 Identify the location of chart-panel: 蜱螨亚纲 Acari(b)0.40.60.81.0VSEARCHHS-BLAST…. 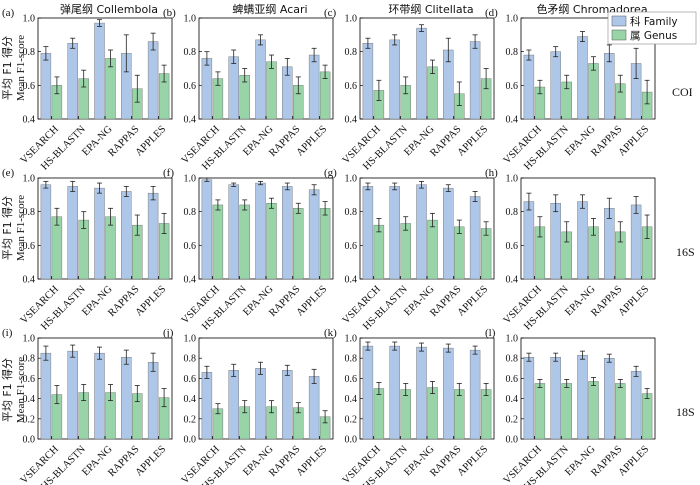
(248, 87).